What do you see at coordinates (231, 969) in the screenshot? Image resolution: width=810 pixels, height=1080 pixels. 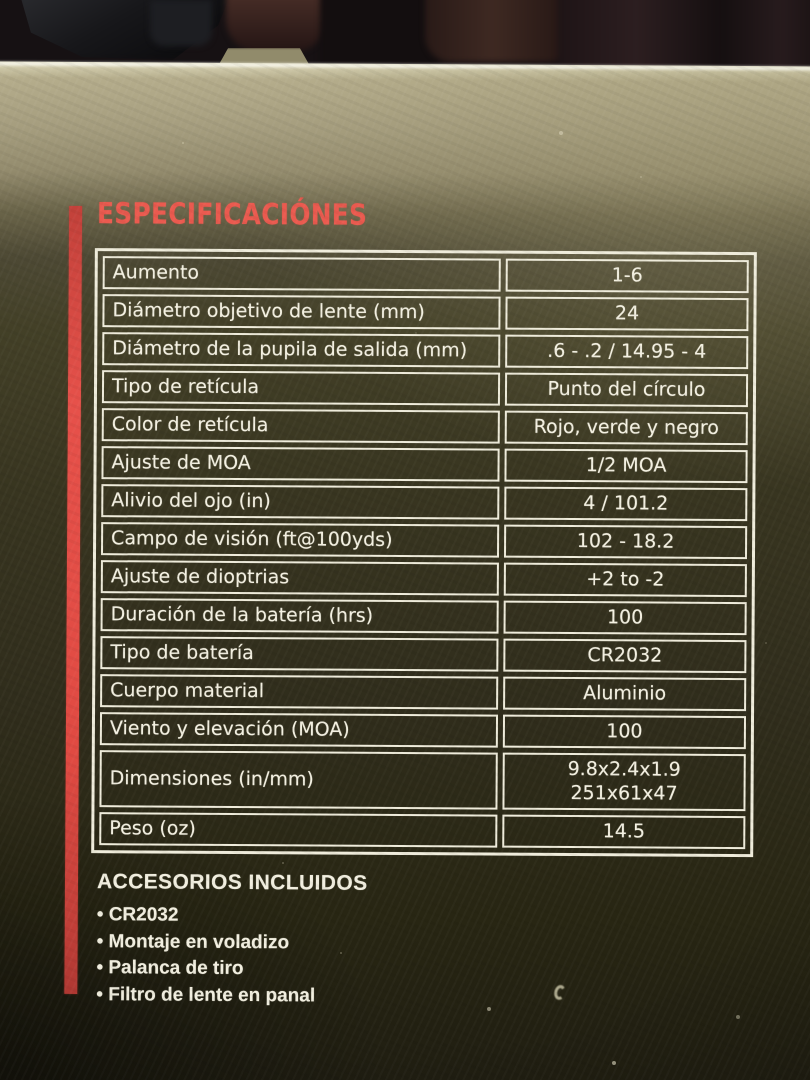 I see `accessory-item: Palanca de tiro` at bounding box center [231, 969].